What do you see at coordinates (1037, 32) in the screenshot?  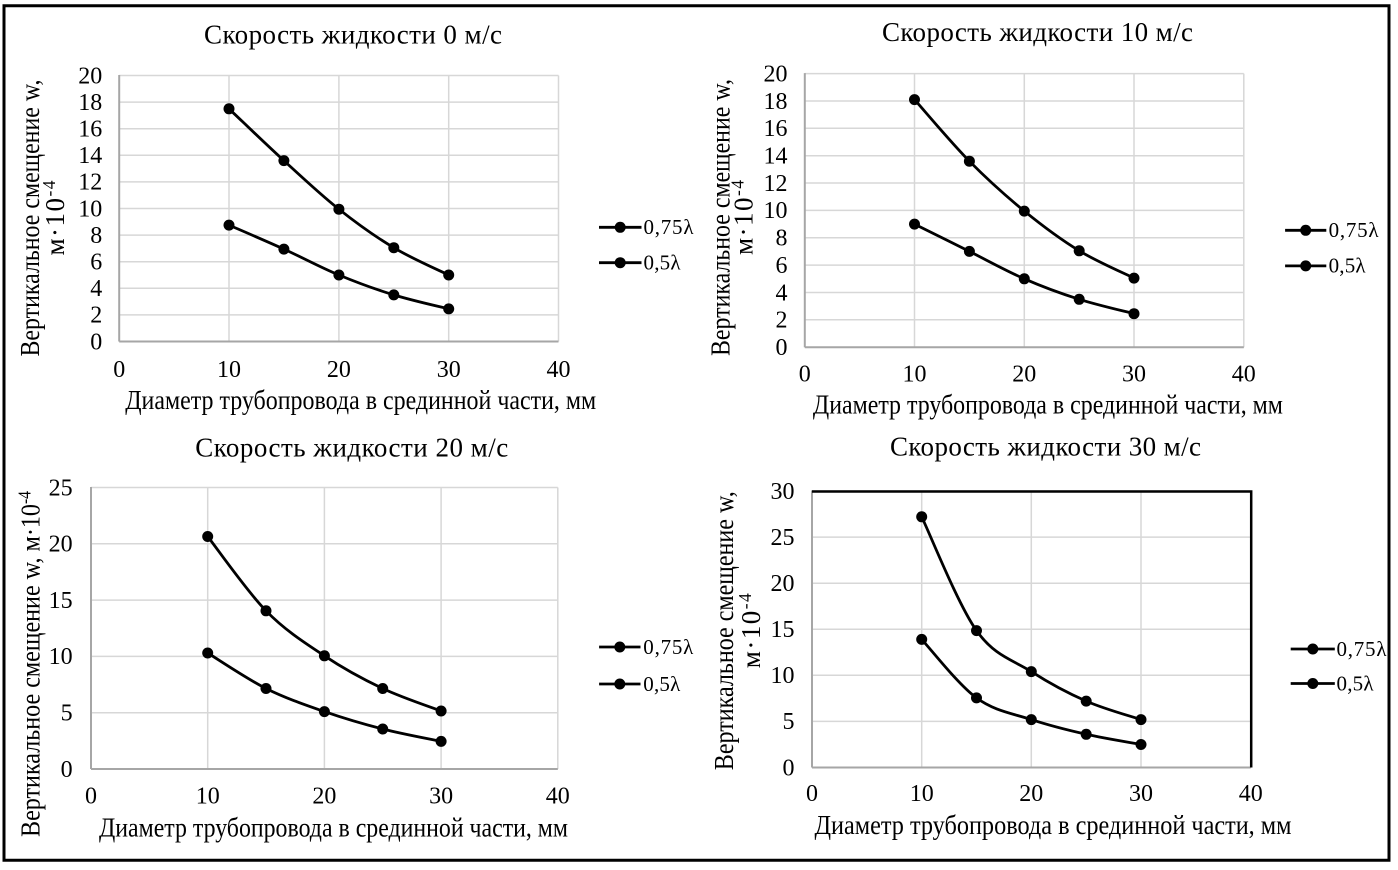 I see `svg-text: Скорость жидкости 10 м/с` at bounding box center [1037, 32].